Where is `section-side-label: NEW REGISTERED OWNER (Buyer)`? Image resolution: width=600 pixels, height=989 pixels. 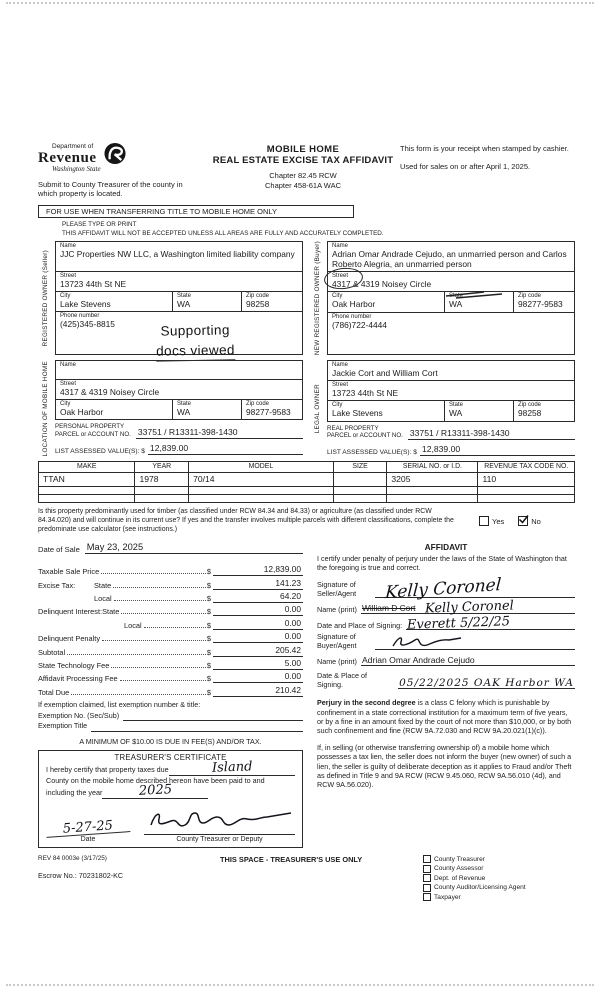 section-side-label: NEW REGISTERED OWNER (Buyer) is located at coordinates (318, 298).